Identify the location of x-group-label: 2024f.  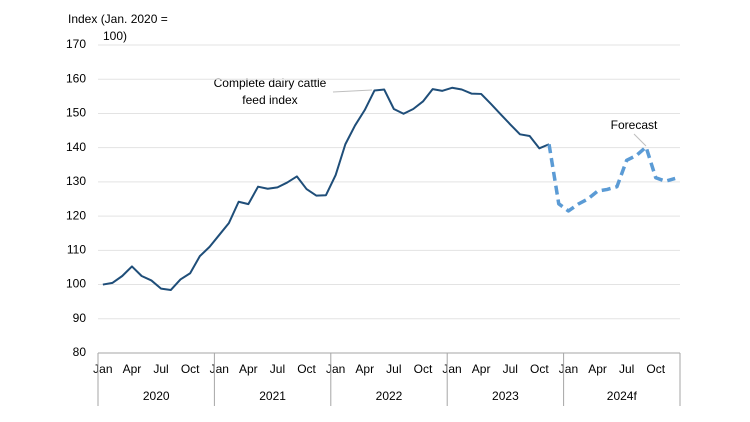
(622, 396).